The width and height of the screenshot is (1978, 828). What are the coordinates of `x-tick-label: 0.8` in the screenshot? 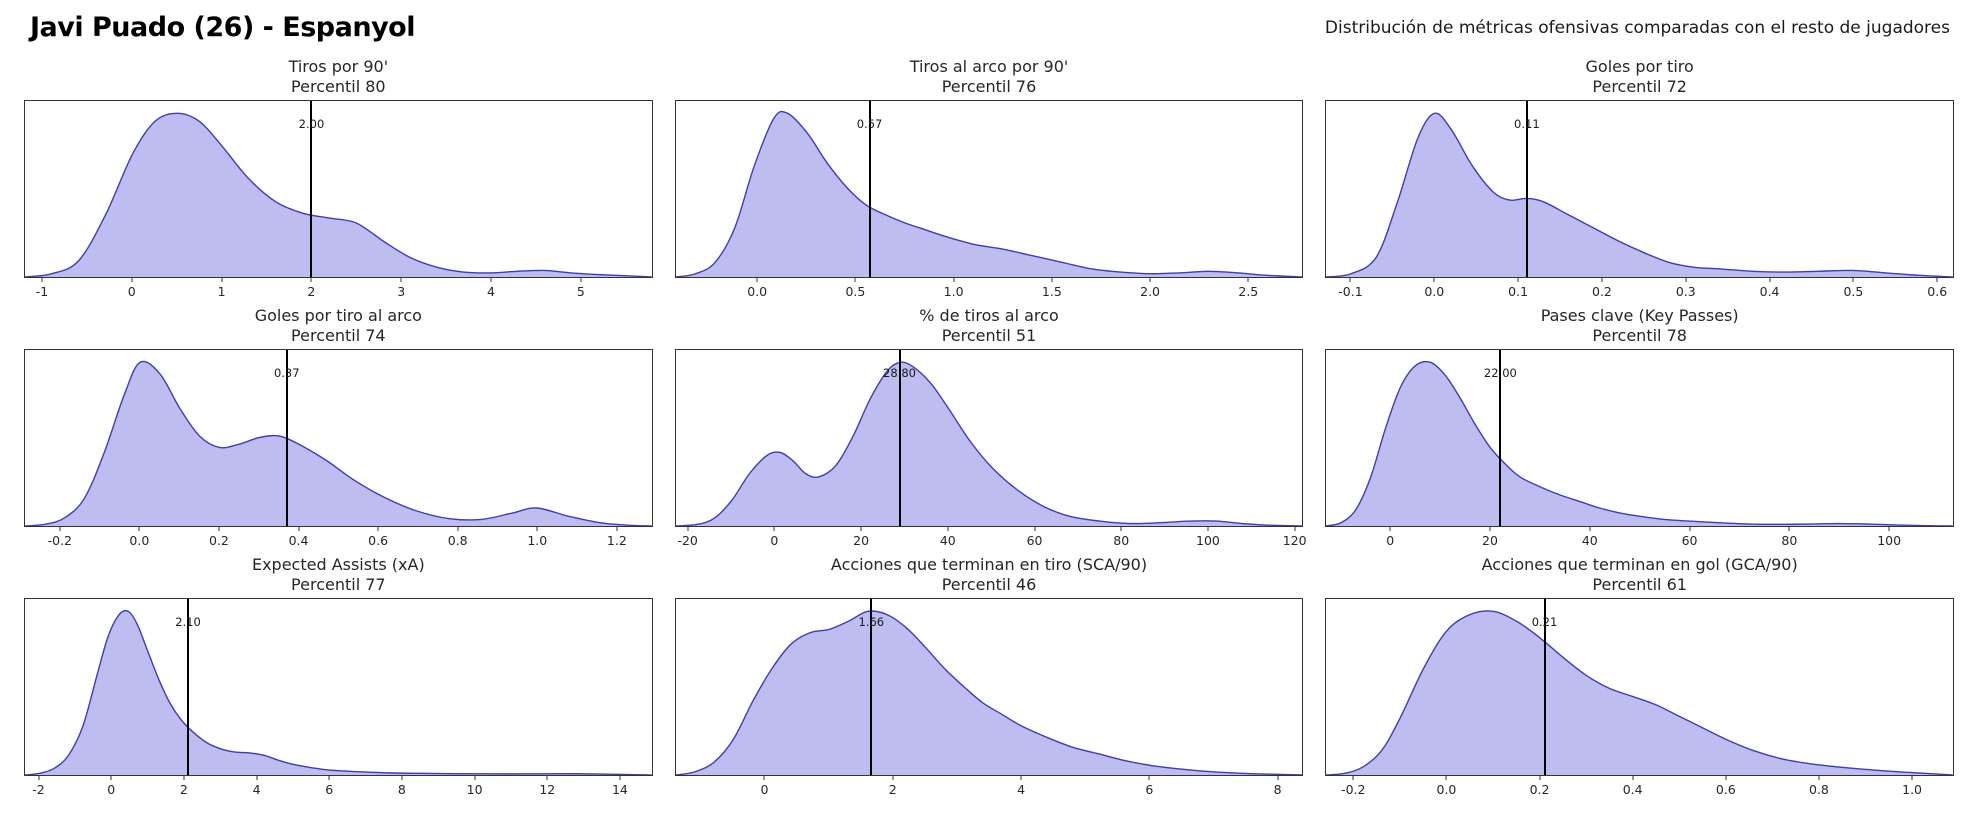 It's located at (457, 540).